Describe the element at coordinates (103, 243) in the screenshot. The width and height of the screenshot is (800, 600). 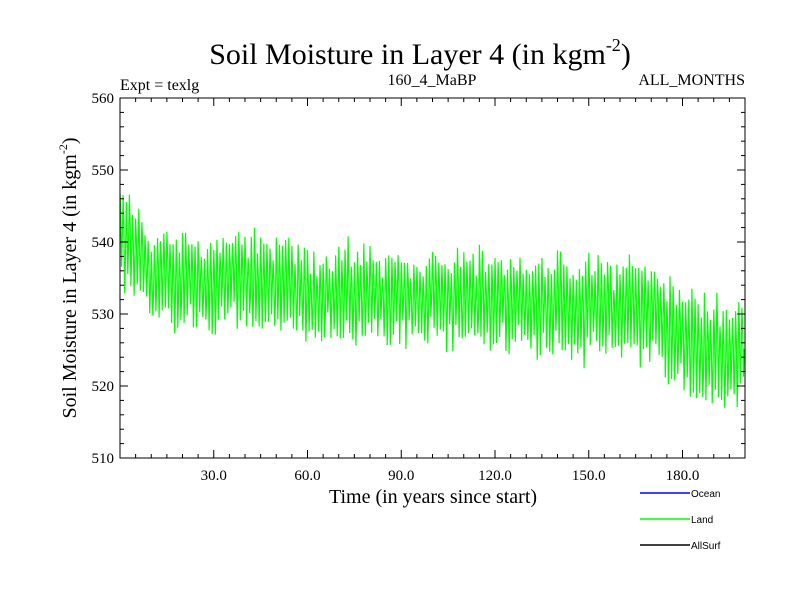
I see `y-tick-label: 540` at that location.